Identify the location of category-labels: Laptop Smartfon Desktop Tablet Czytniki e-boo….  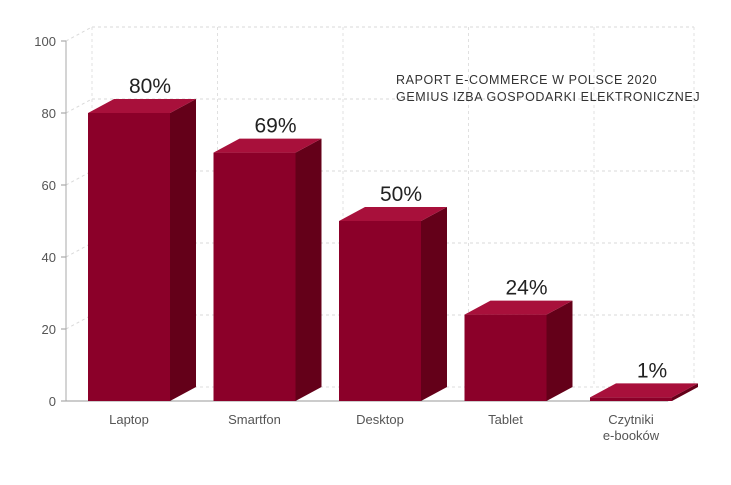
(384, 427).